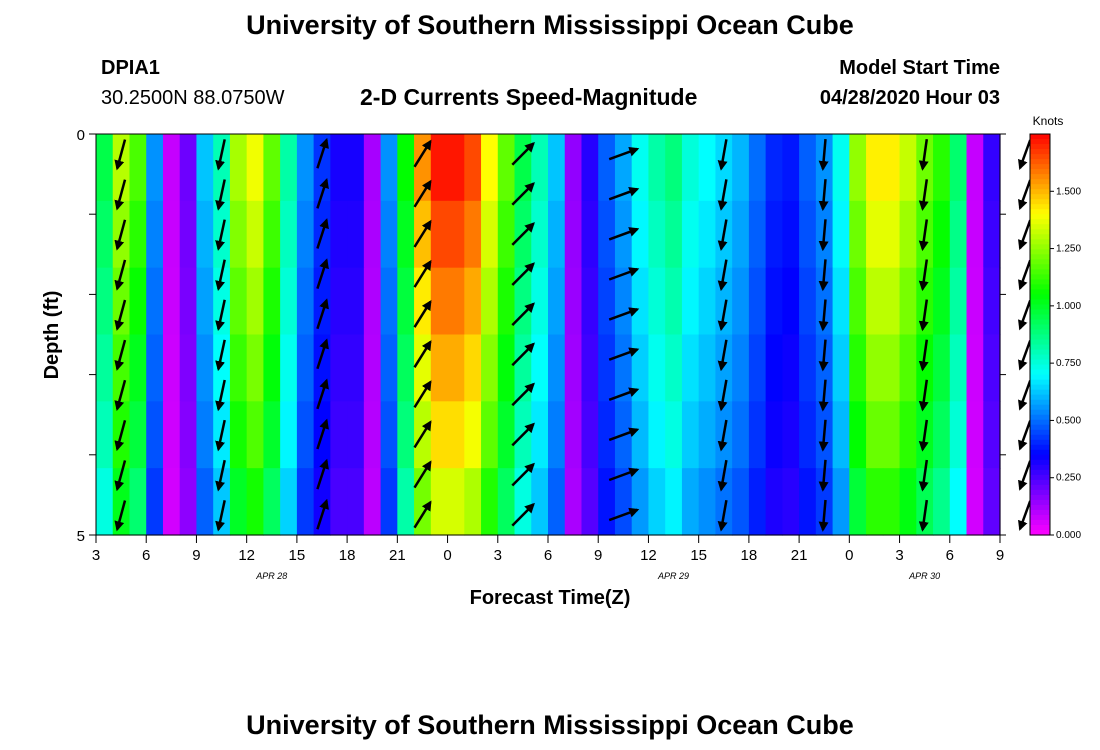 This screenshot has width=1100, height=750. What do you see at coordinates (749, 555) in the screenshot?
I see `x-tick-label: 18` at bounding box center [749, 555].